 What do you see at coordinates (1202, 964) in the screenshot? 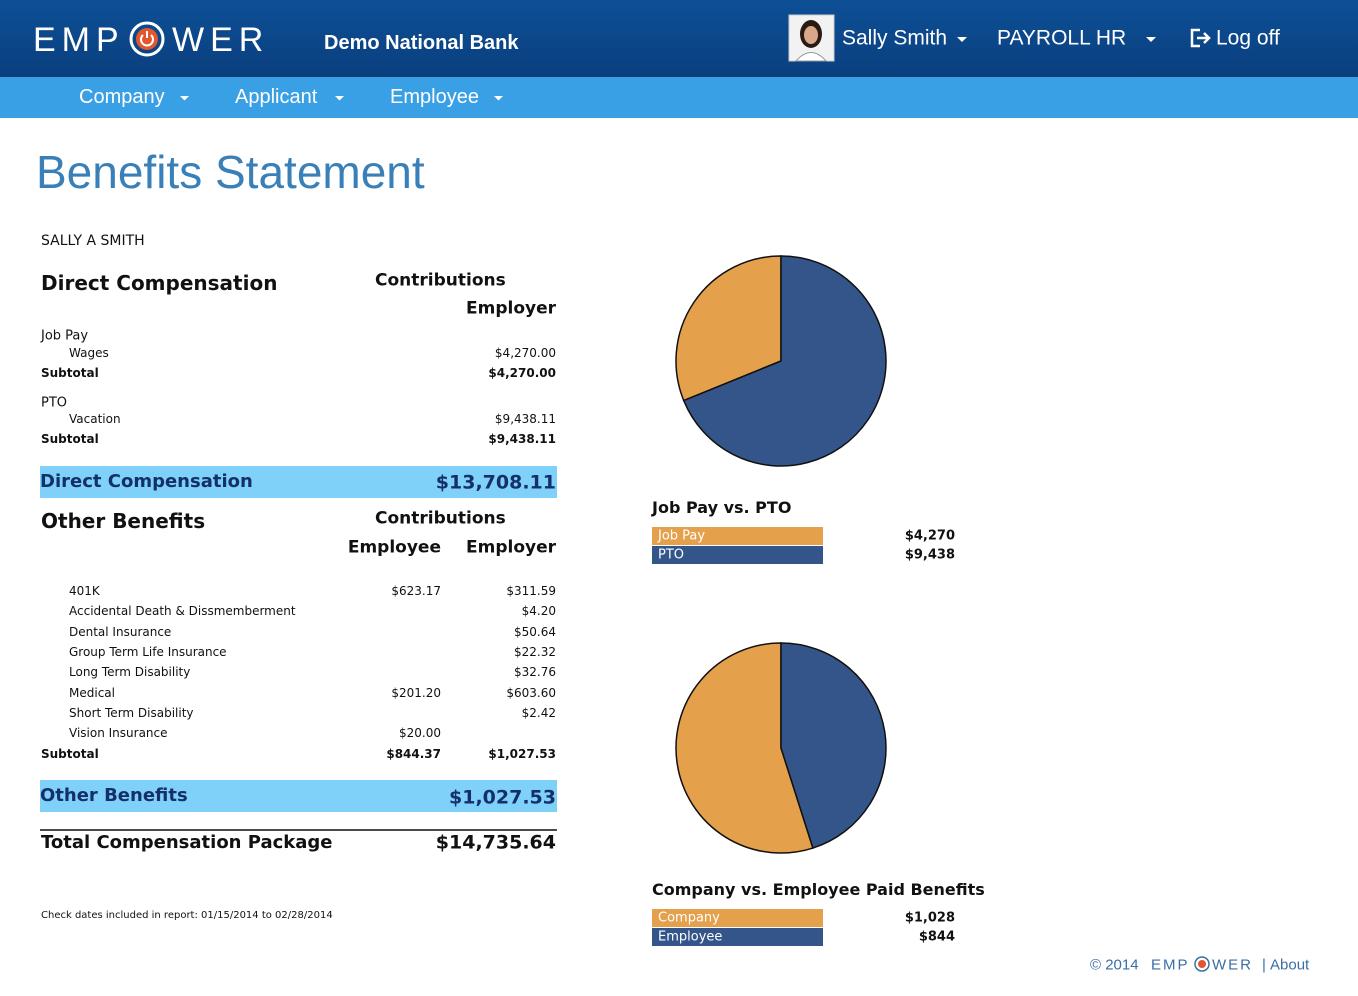
I see `footer-icon` at bounding box center [1202, 964].